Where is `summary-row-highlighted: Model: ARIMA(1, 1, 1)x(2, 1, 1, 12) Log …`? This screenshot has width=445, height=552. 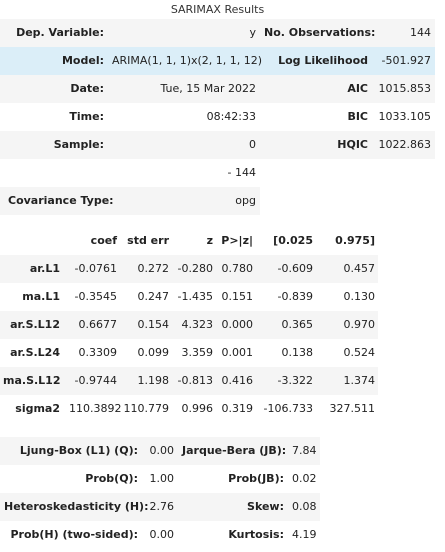
summary-row-highlighted: Model: ARIMA(1, 1, 1)x(2, 1, 1, 12) Log … is located at coordinates (217, 61).